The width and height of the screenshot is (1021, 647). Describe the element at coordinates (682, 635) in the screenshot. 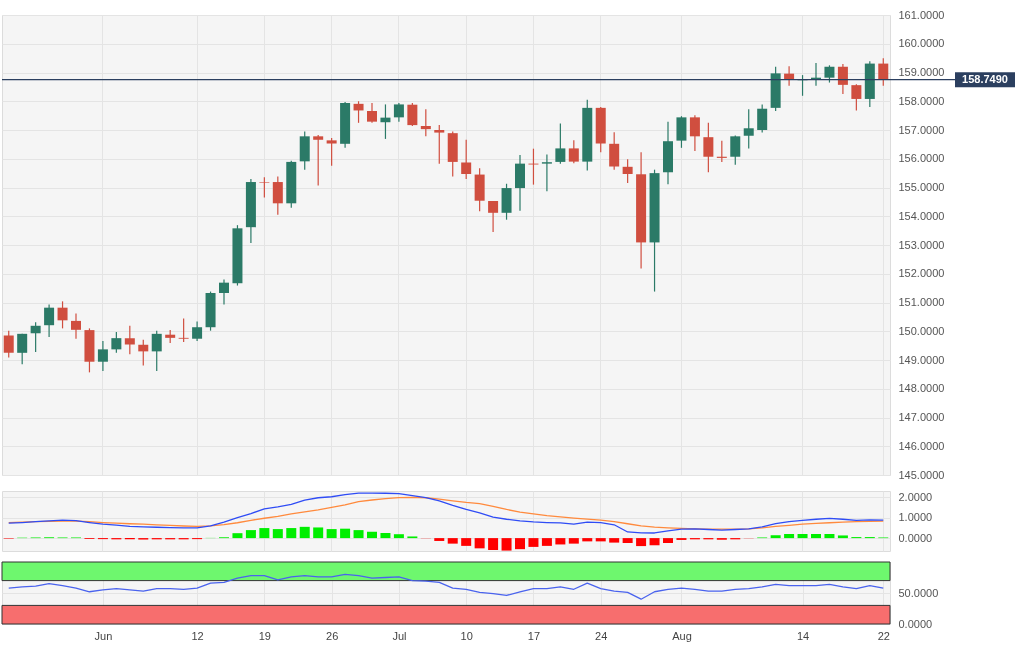

I see `x-tick-label: Aug` at that location.